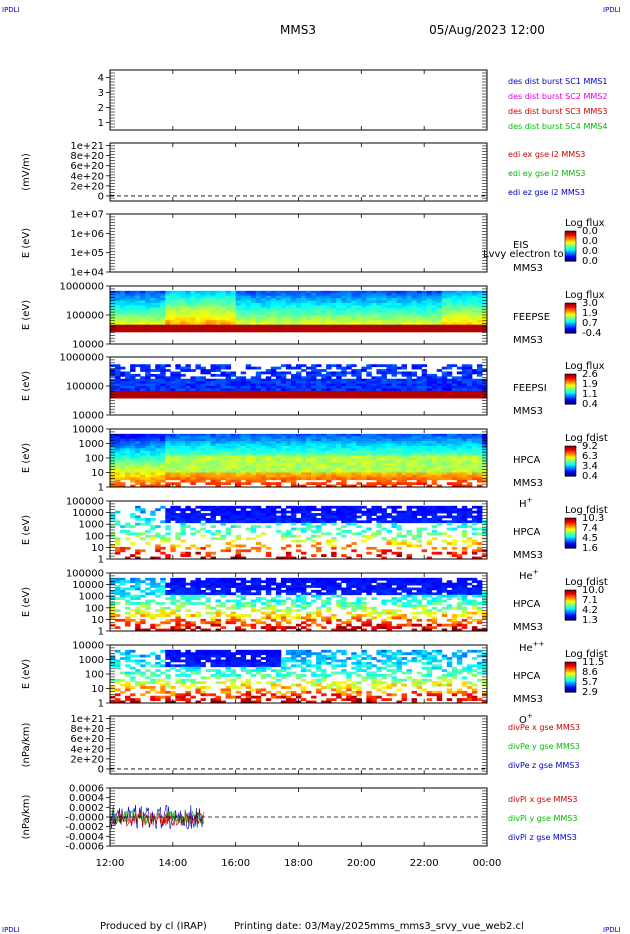 The height and width of the screenshot is (934, 630). What do you see at coordinates (26, 243) in the screenshot?
I see `y-axis-label: E (eV)` at bounding box center [26, 243].